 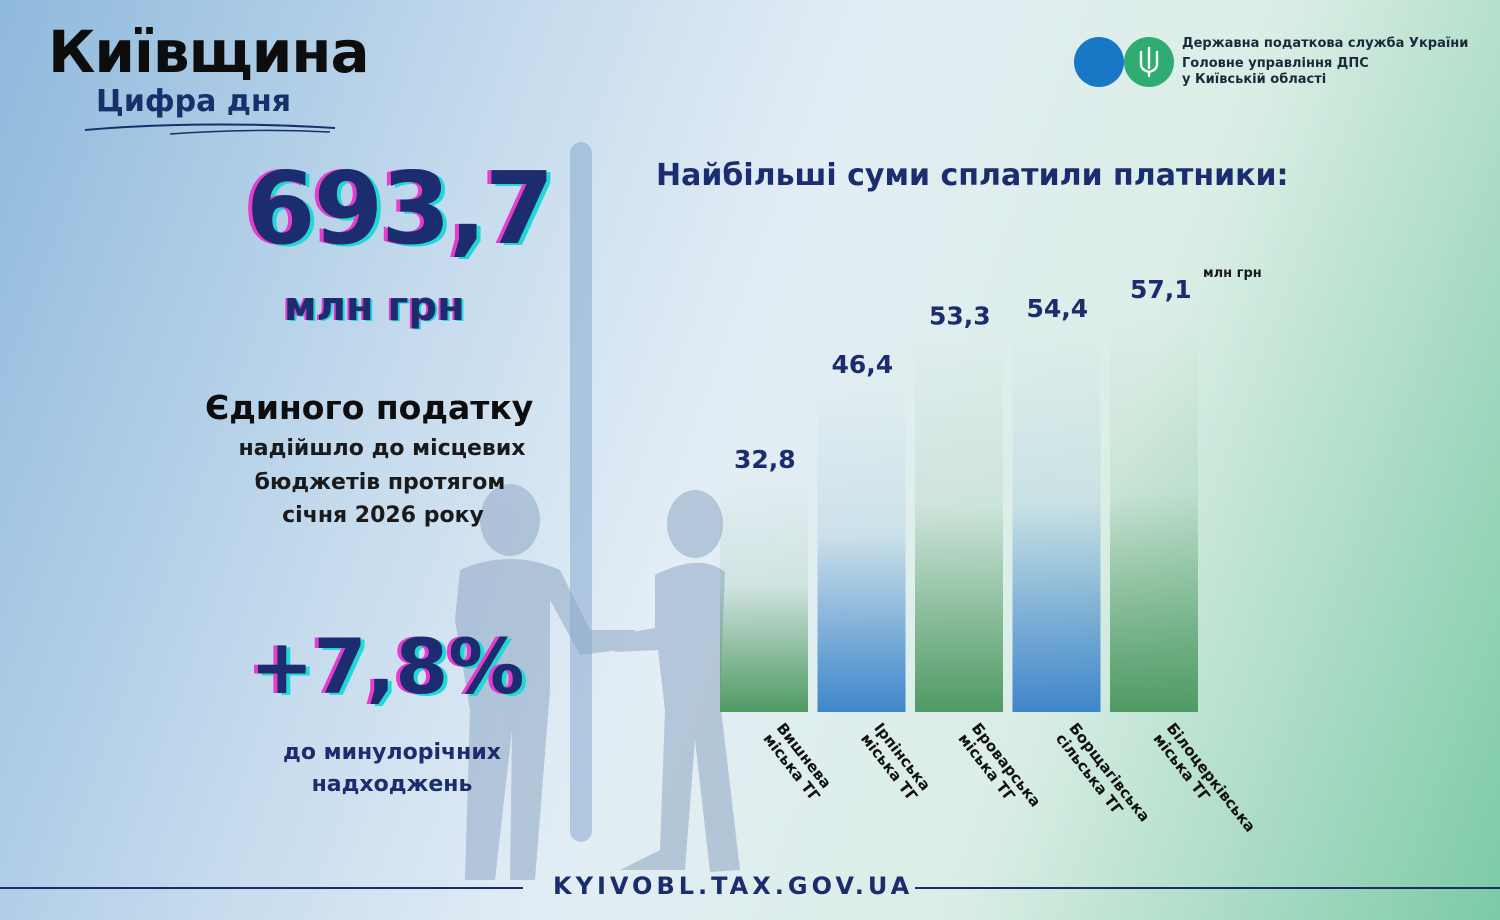 I want to click on category-label-line: Білоцерківська, so click(x=1211, y=777).